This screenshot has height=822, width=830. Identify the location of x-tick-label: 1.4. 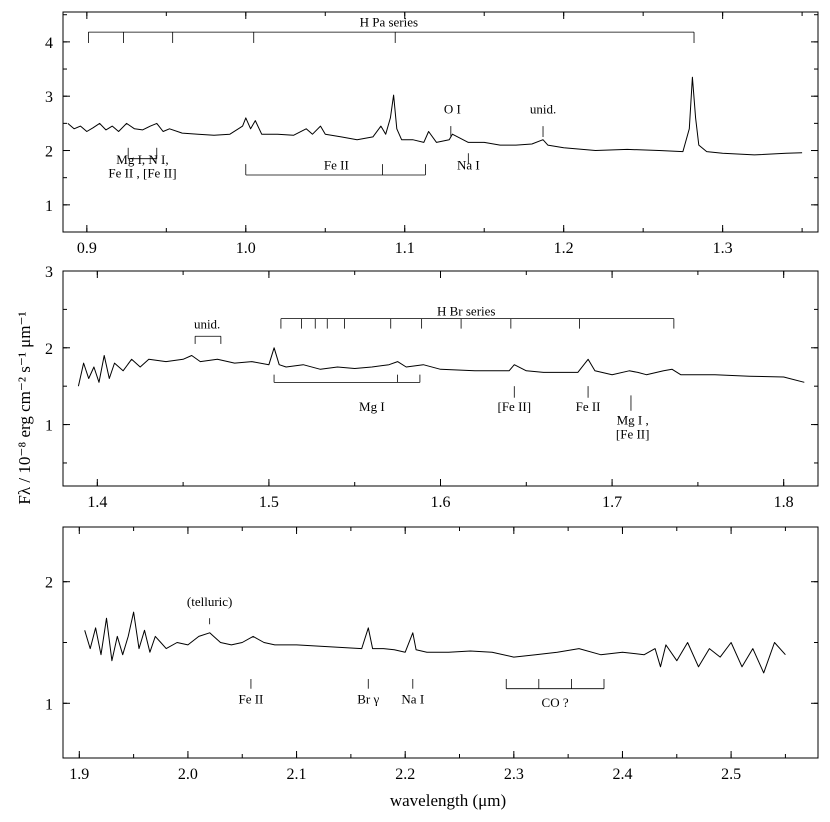
(97, 502).